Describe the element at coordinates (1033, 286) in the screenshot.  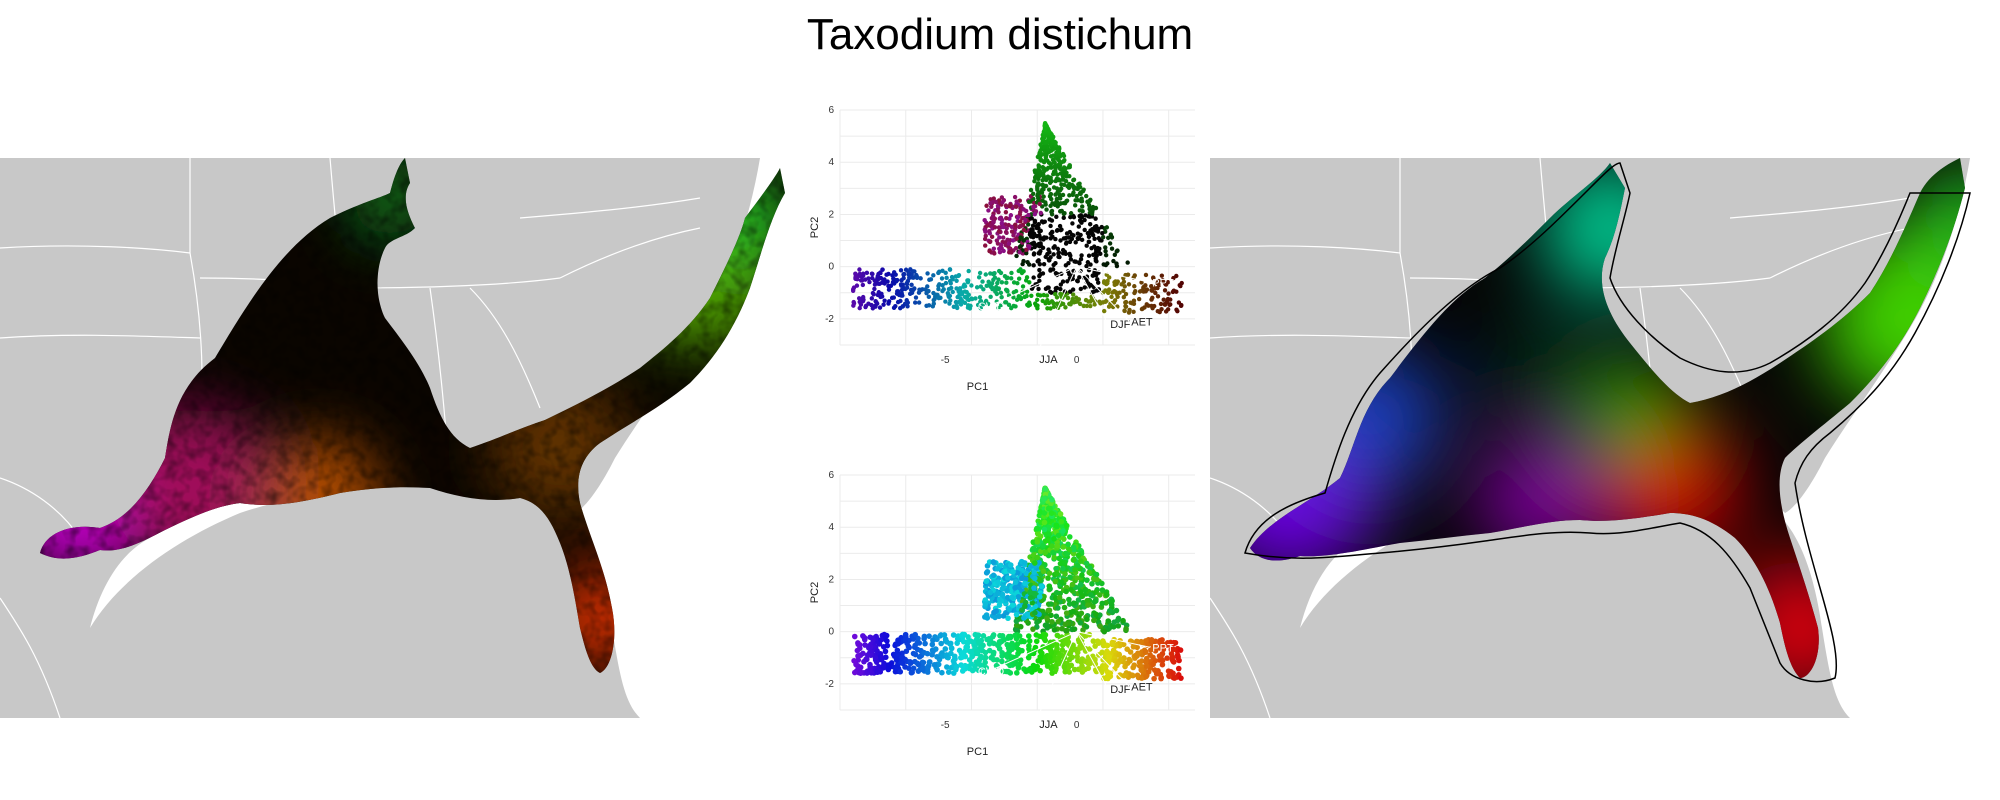
I see `vector-line-cwd` at that location.